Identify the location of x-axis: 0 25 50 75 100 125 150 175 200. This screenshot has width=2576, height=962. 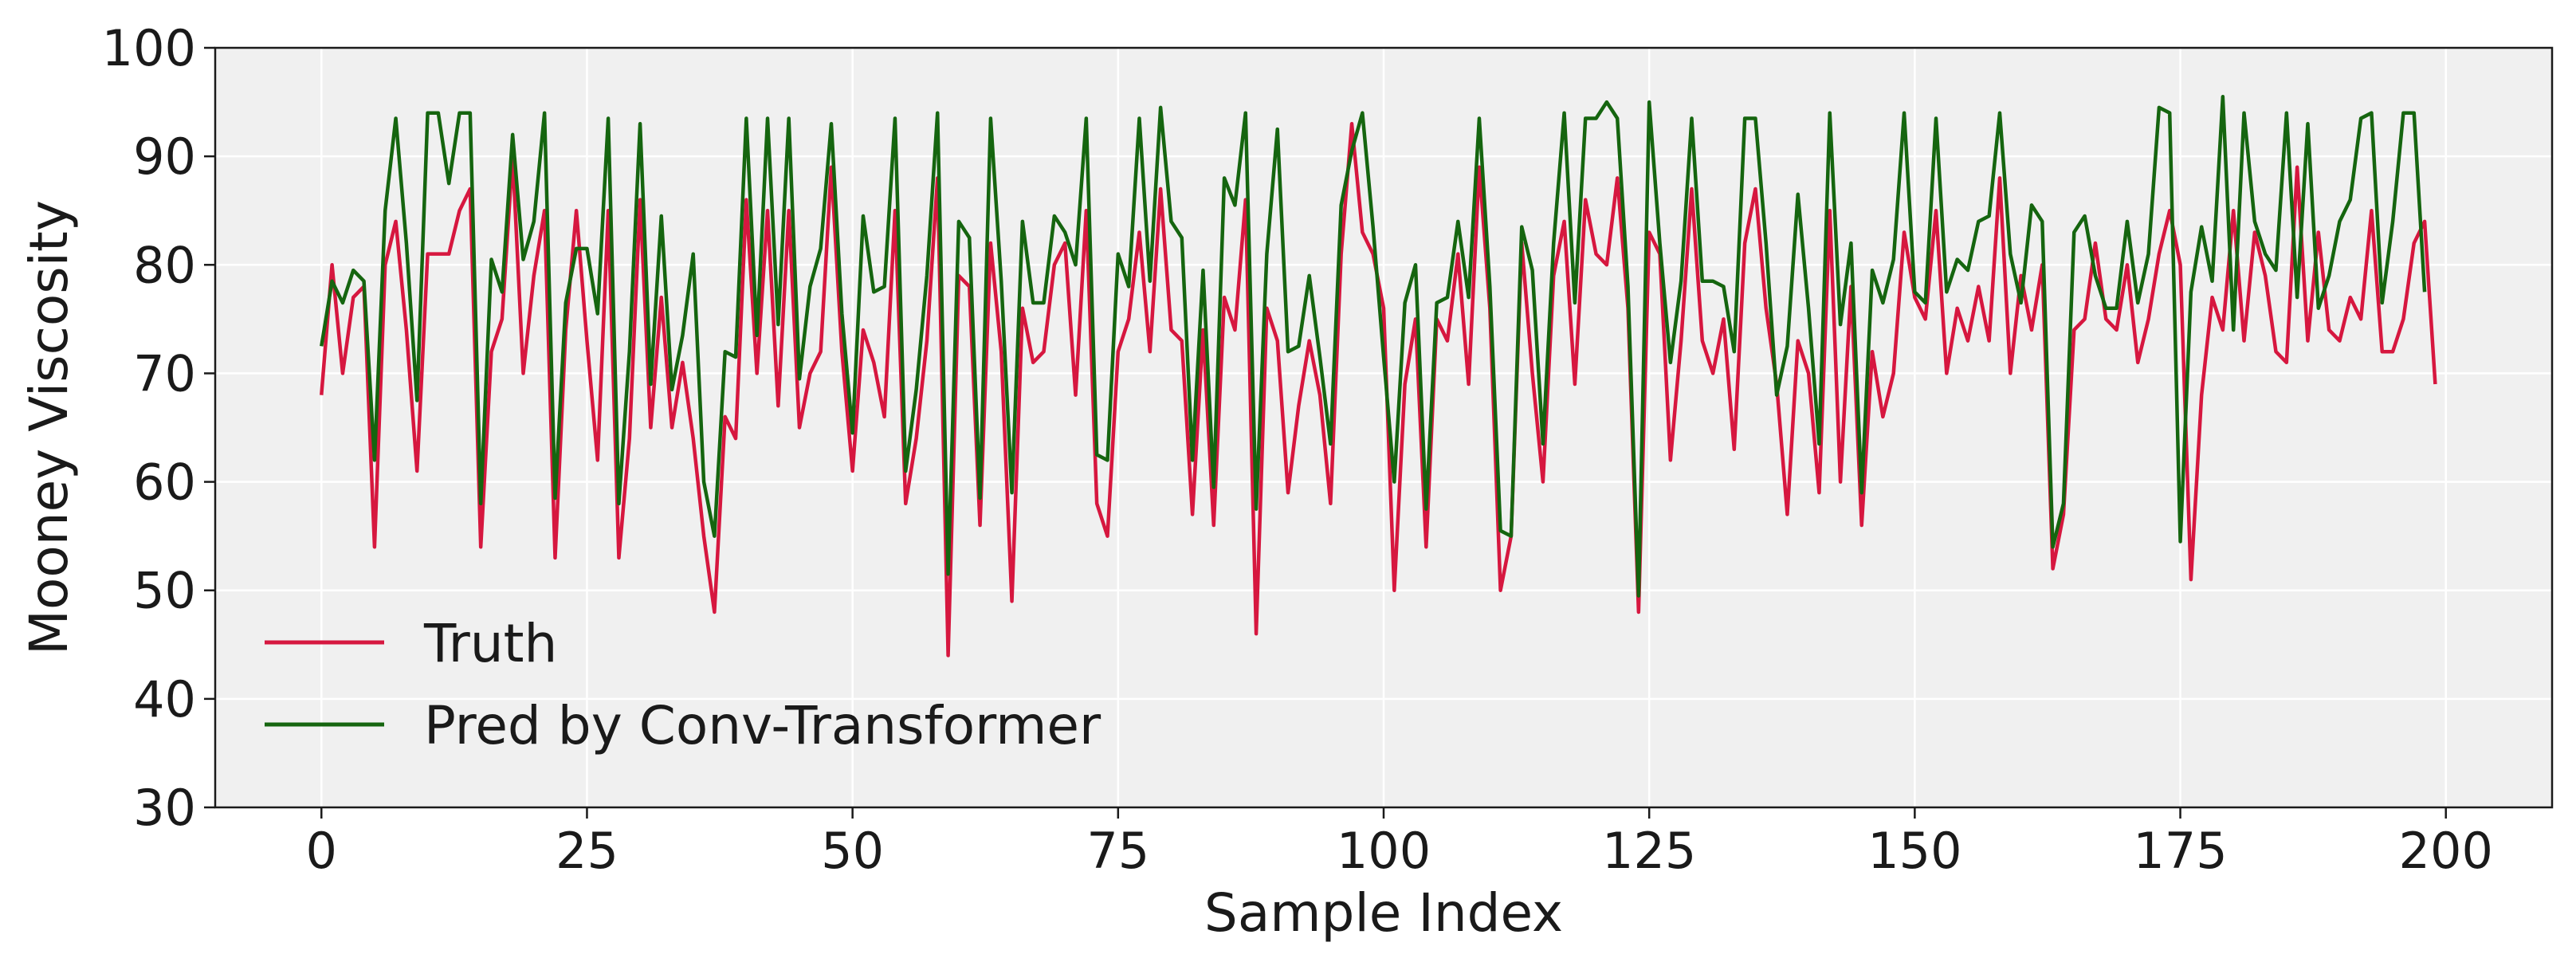
(1399, 844).